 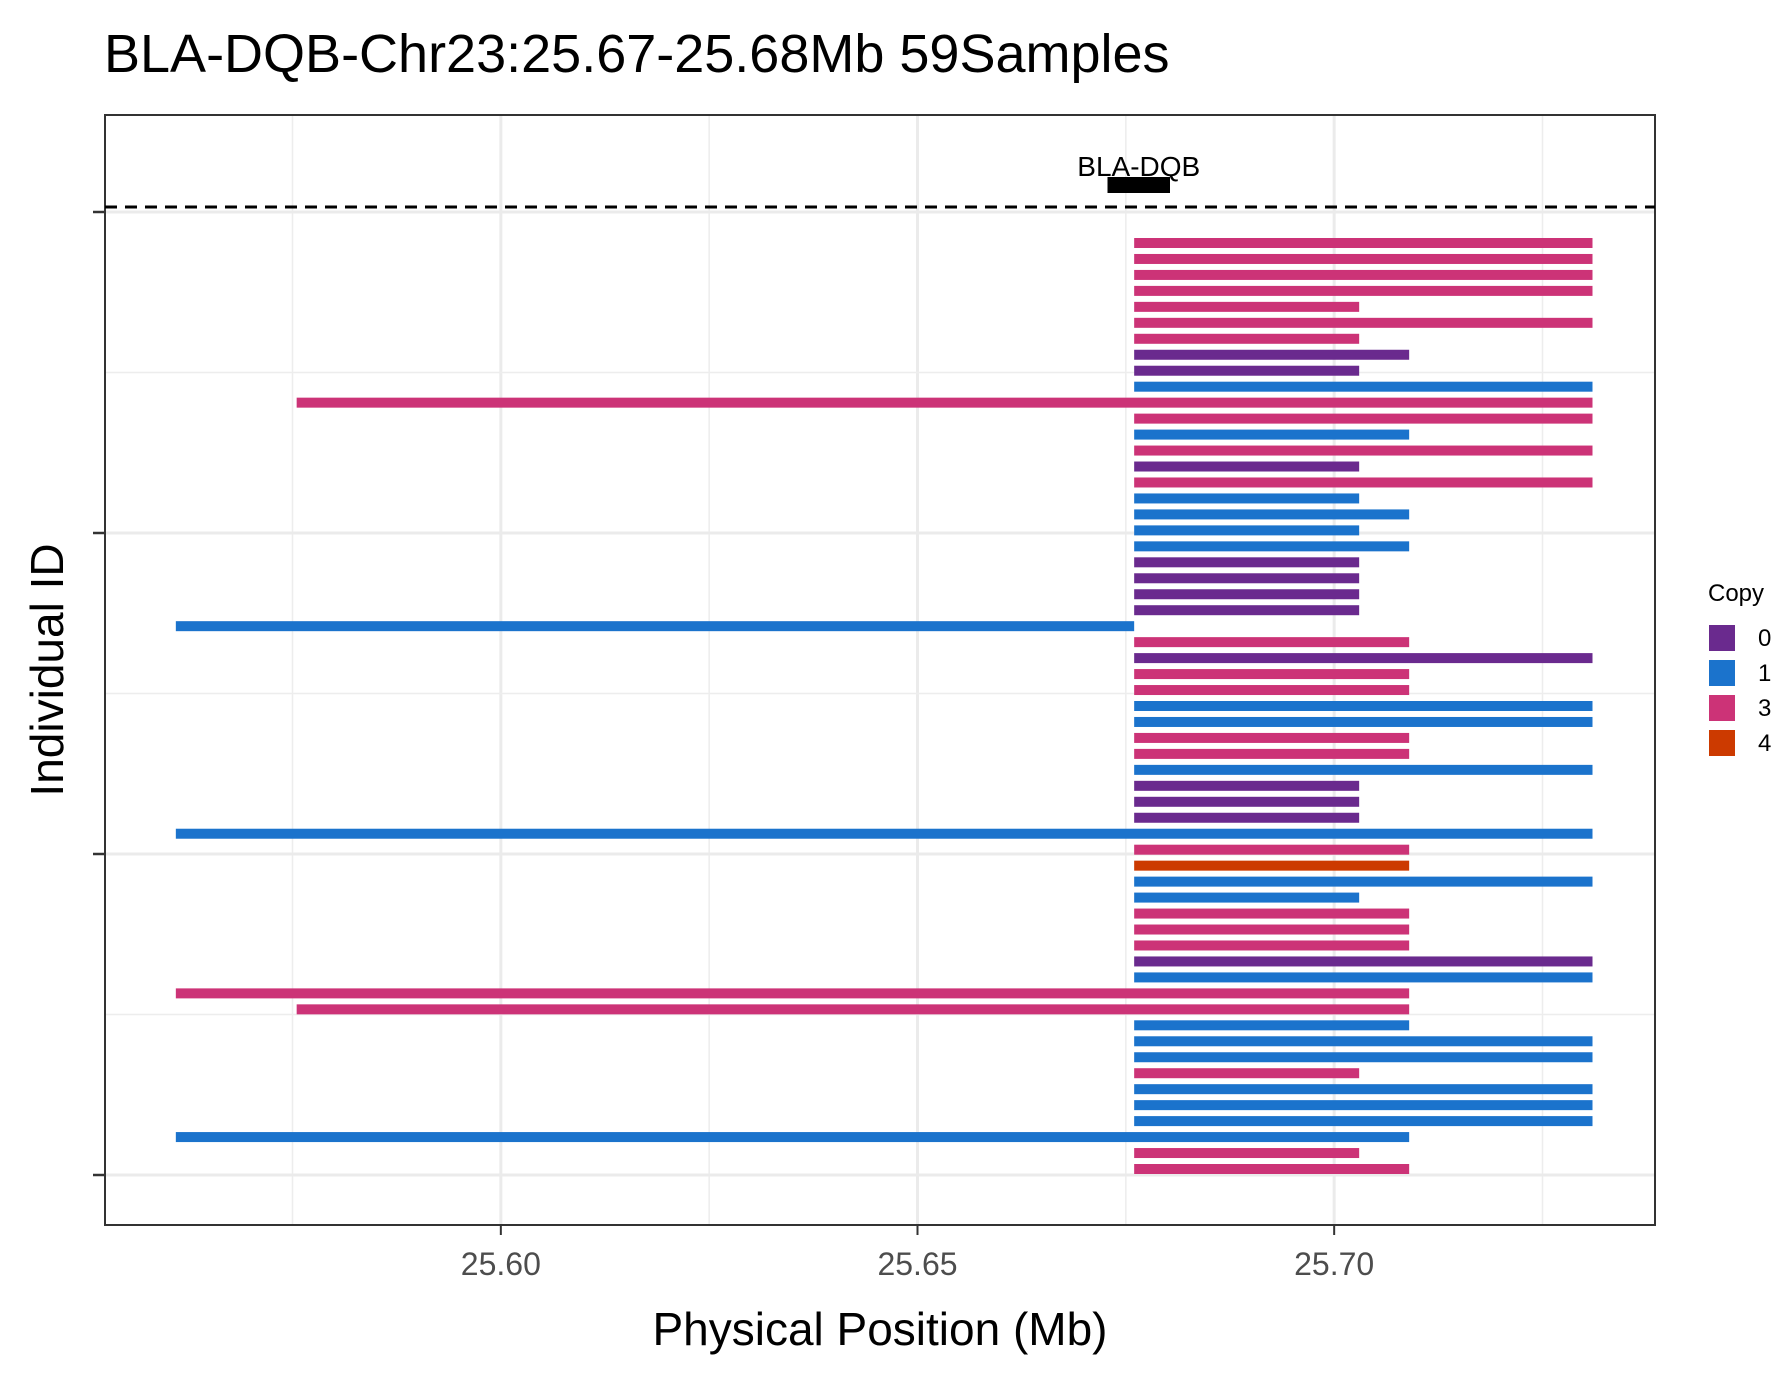 I want to click on x-axis: 25.60 25.65 25.70, so click(x=917, y=1253).